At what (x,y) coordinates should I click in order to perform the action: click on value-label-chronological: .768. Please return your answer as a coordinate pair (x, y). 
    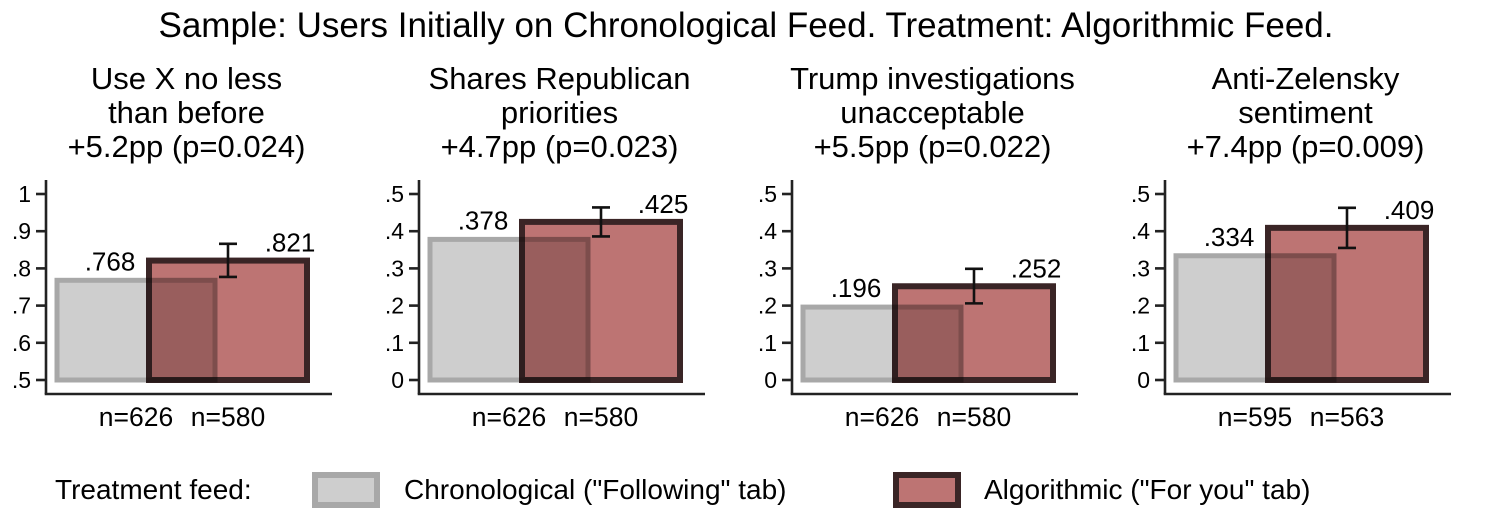
    Looking at the image, I should click on (110, 261).